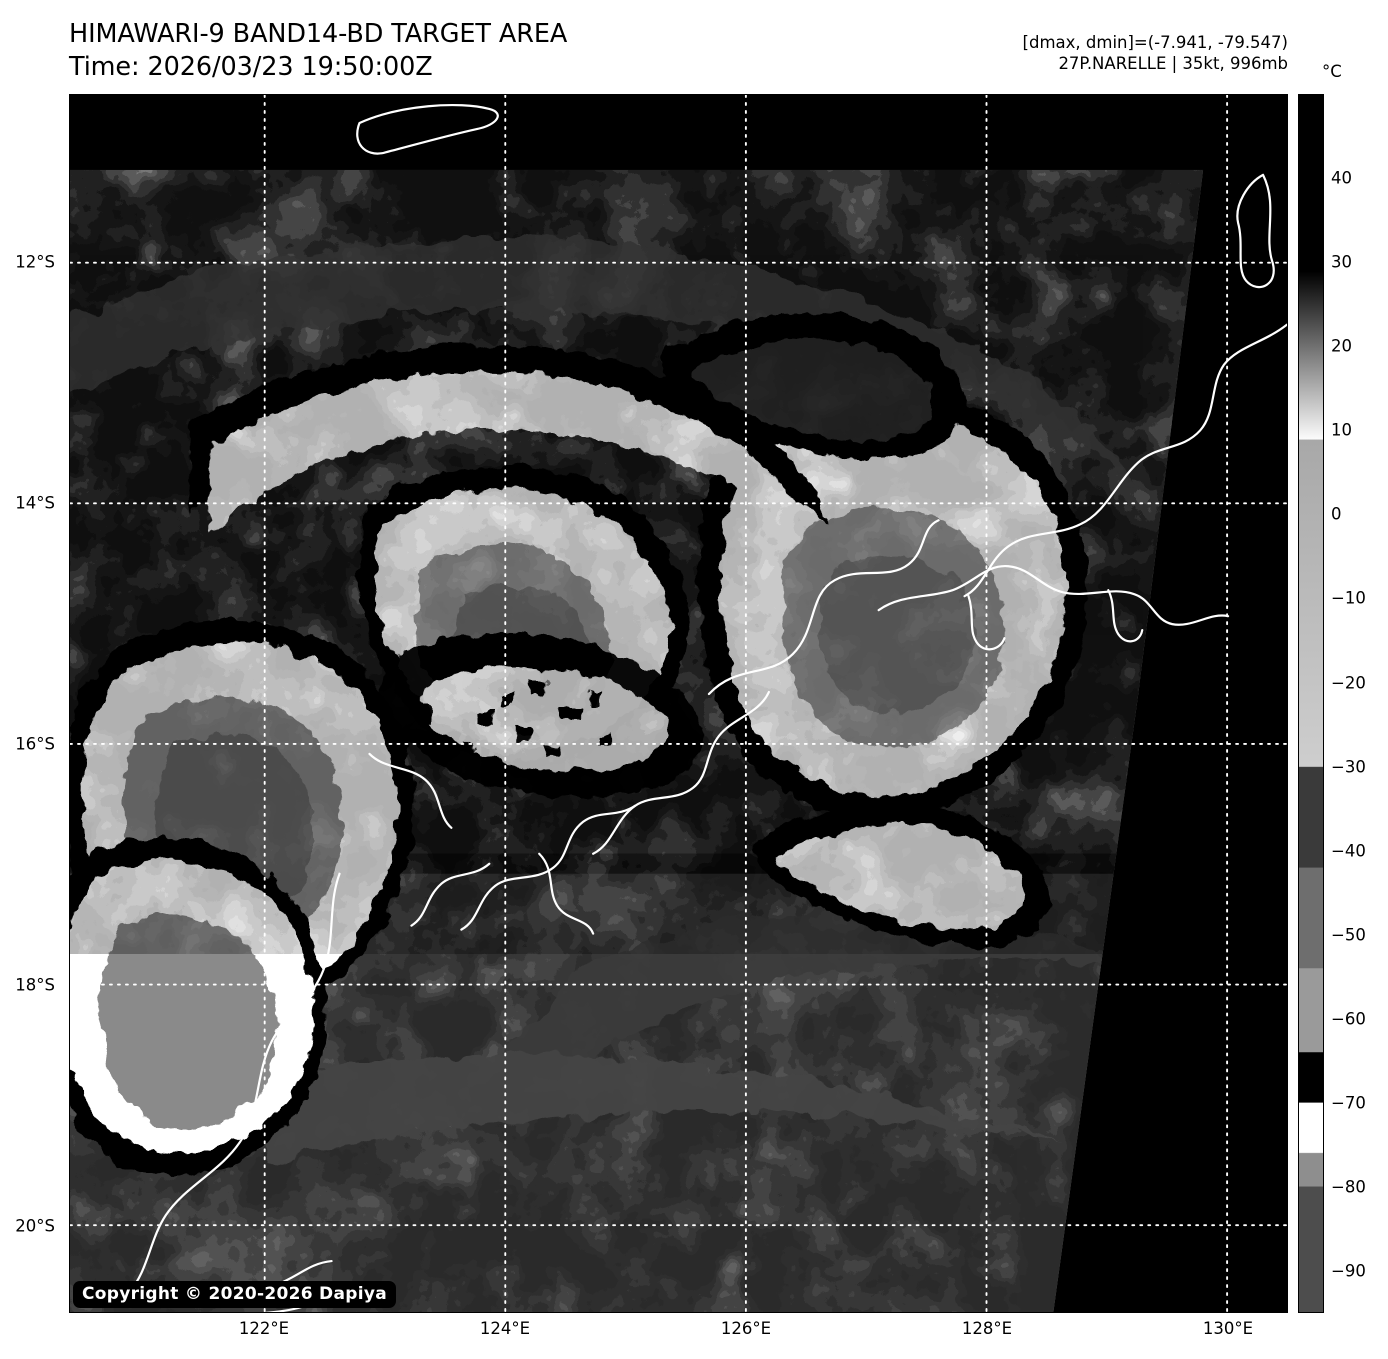 The width and height of the screenshot is (1388, 1359). What do you see at coordinates (1341, 262) in the screenshot?
I see `colorbar-tick-30: 30` at bounding box center [1341, 262].